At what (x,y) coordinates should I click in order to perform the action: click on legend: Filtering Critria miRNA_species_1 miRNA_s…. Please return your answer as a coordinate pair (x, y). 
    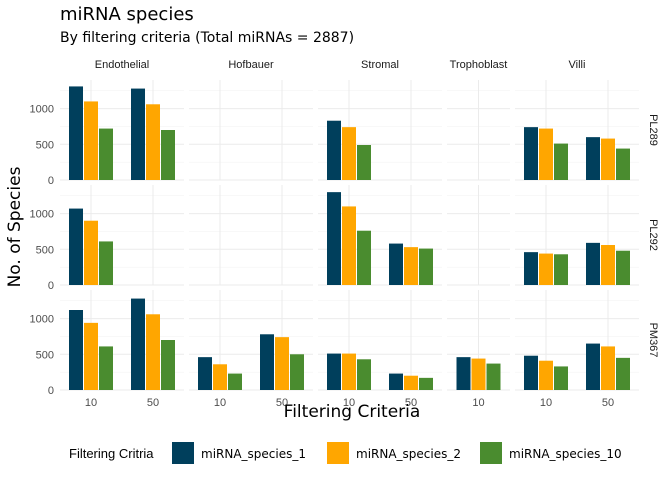
    Looking at the image, I should click on (345, 453).